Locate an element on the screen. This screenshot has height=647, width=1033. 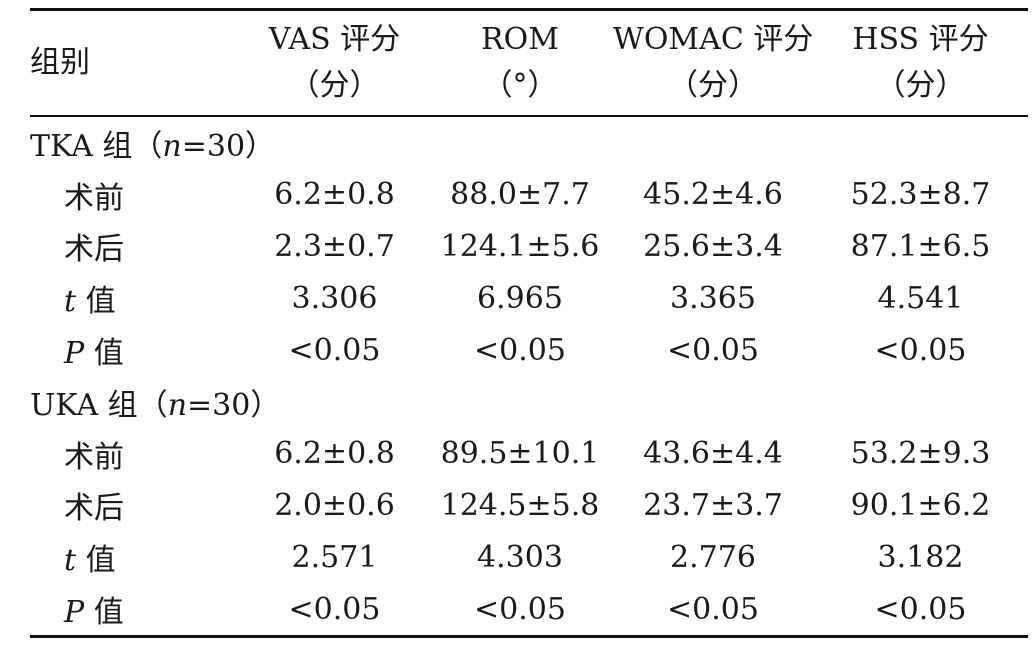
header-womac-score: WOMAC 评分 （分） is located at coordinates (713, 63).